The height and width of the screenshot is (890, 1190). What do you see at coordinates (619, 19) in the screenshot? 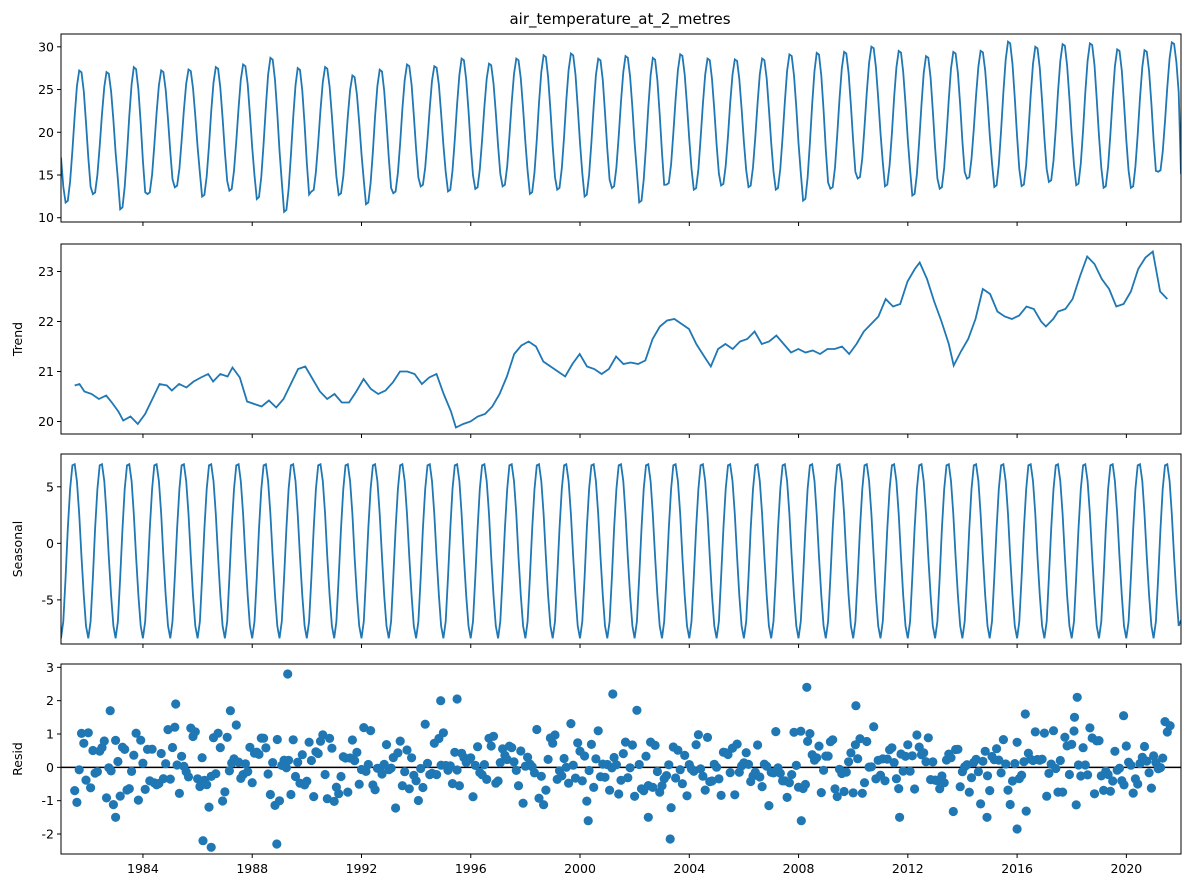
I see `chart-title: air_temperature_at_2_metres` at bounding box center [619, 19].